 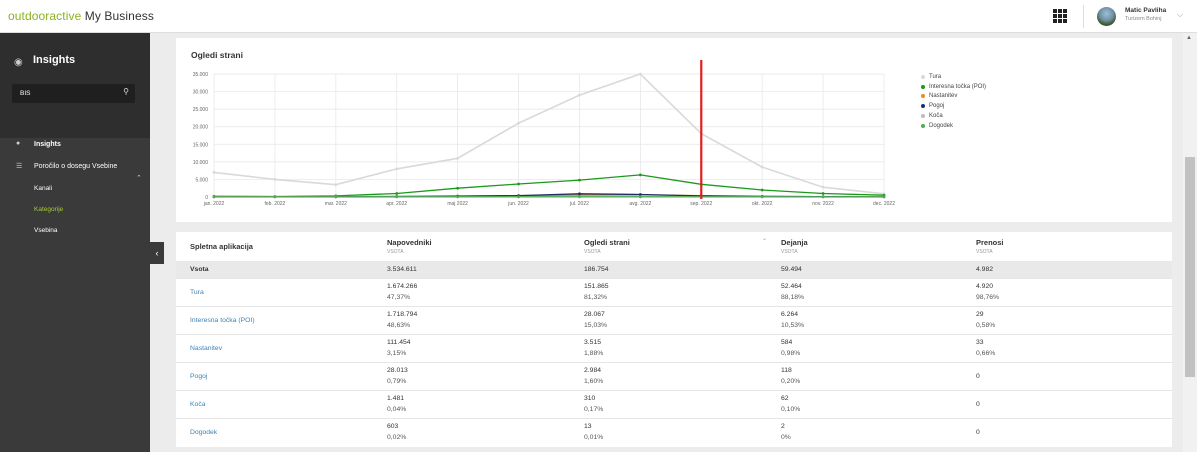 I want to click on row-name-link: Tura, so click(x=197, y=292).